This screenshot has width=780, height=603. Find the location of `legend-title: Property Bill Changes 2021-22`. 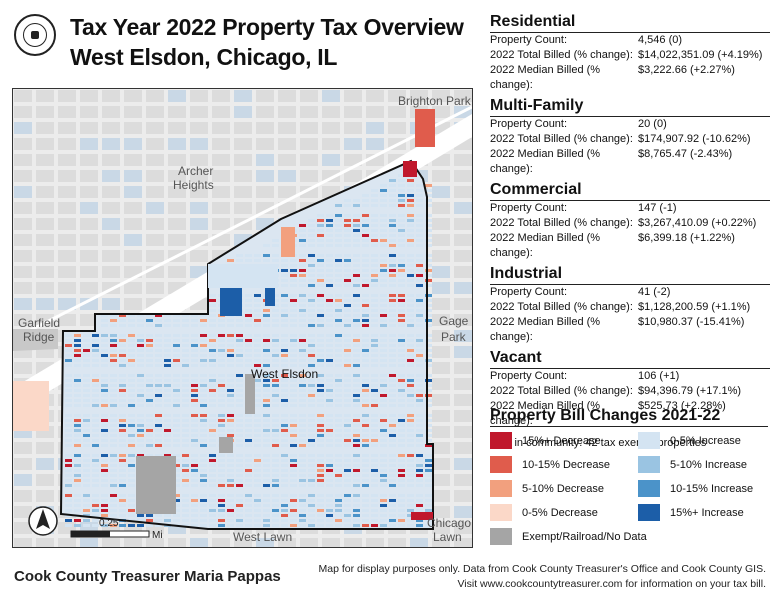

legend-title: Property Bill Changes 2021-22 is located at coordinates (629, 416).